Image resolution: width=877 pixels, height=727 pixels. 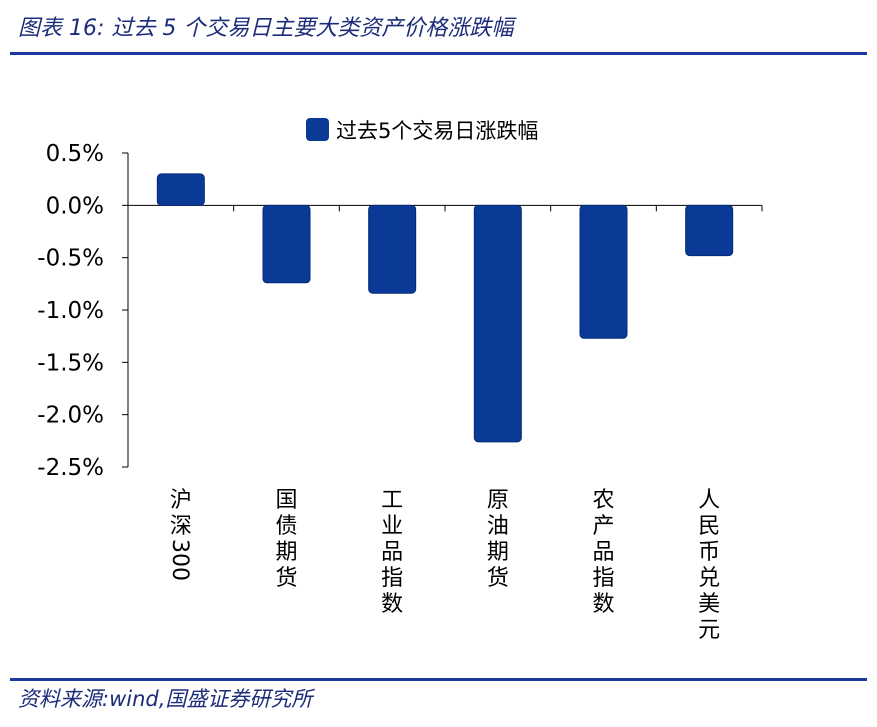 What do you see at coordinates (266, 28) in the screenshot?
I see `figure-title: 图表 16: 过去 5 个交易日主要大类资产价格涨跌幅` at bounding box center [266, 28].